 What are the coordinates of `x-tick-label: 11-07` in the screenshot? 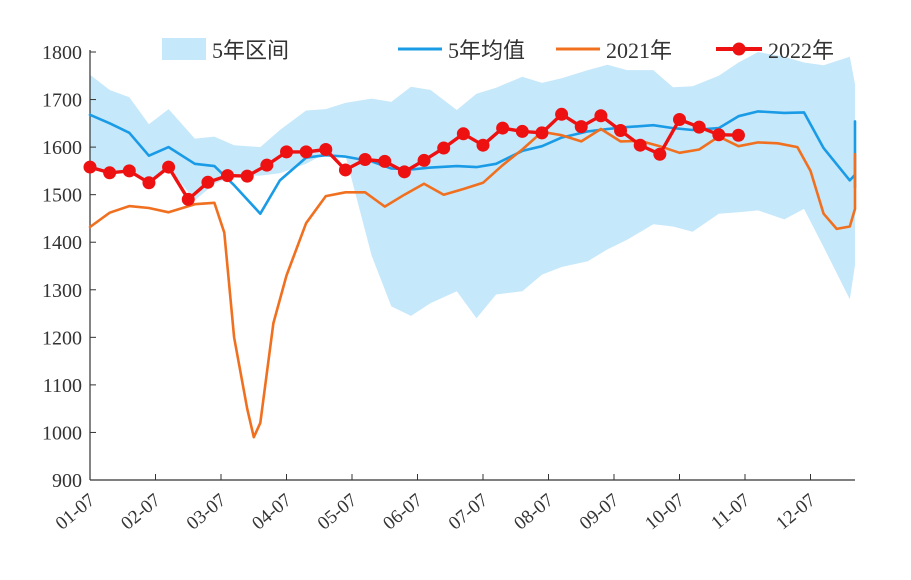 It's located at (730, 512).